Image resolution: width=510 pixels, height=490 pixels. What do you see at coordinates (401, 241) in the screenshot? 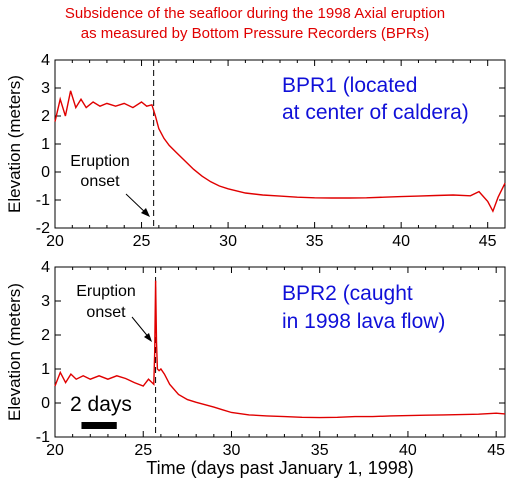
I see `x-tick-label-bpr1: 40` at bounding box center [401, 241].